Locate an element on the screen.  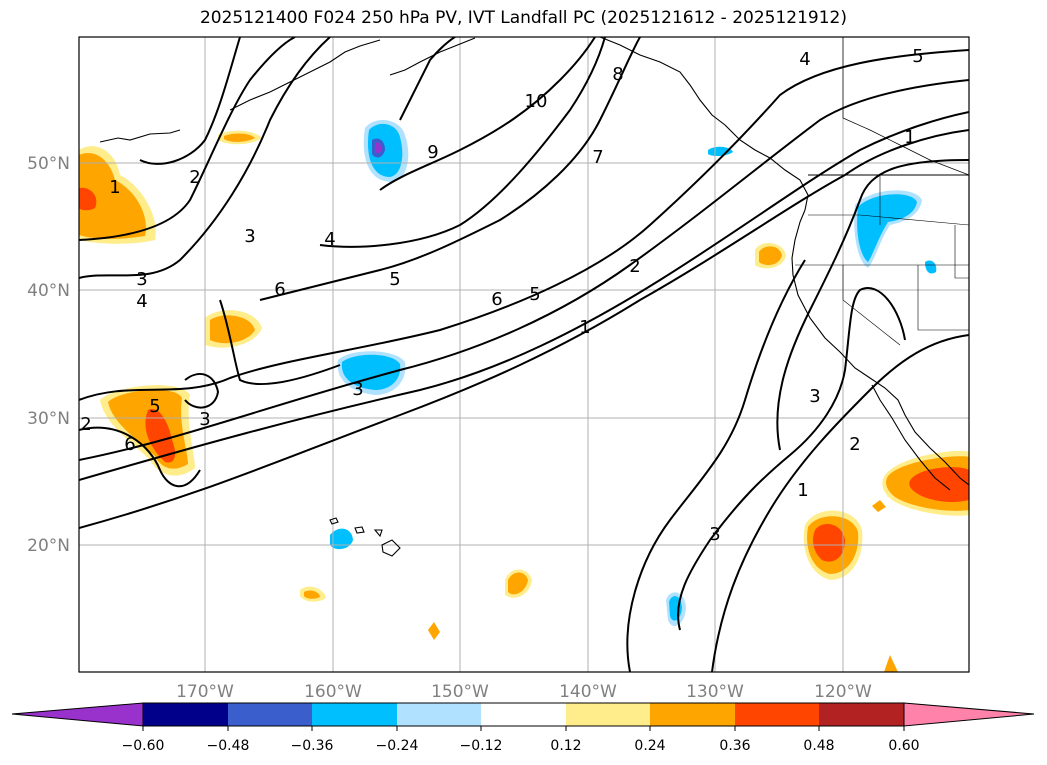
colorbar-ticks is located at coordinates (523, 728).